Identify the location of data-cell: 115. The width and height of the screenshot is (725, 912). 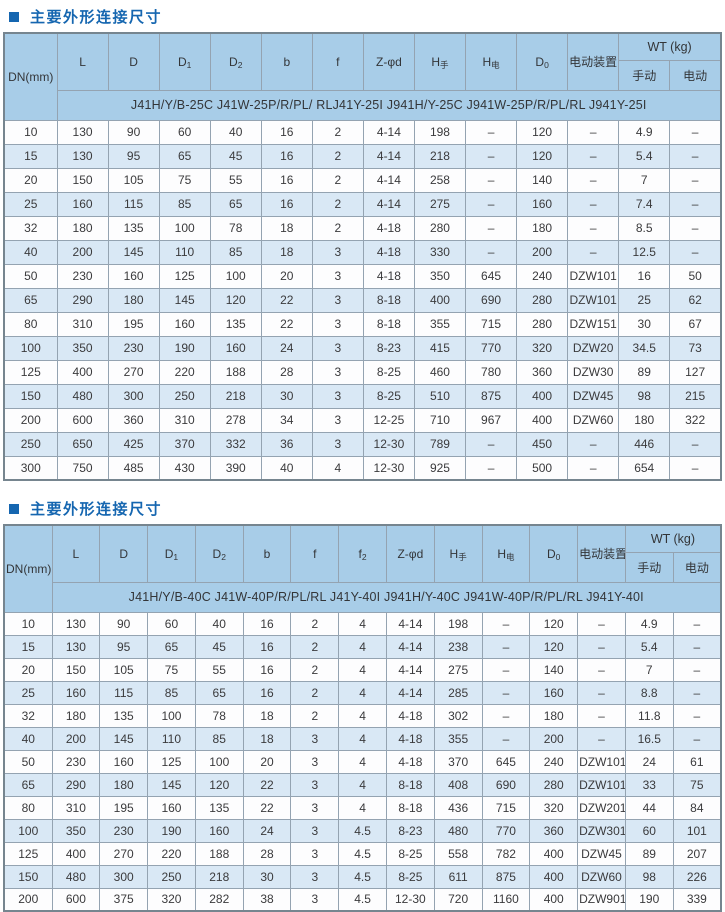
(133, 204).